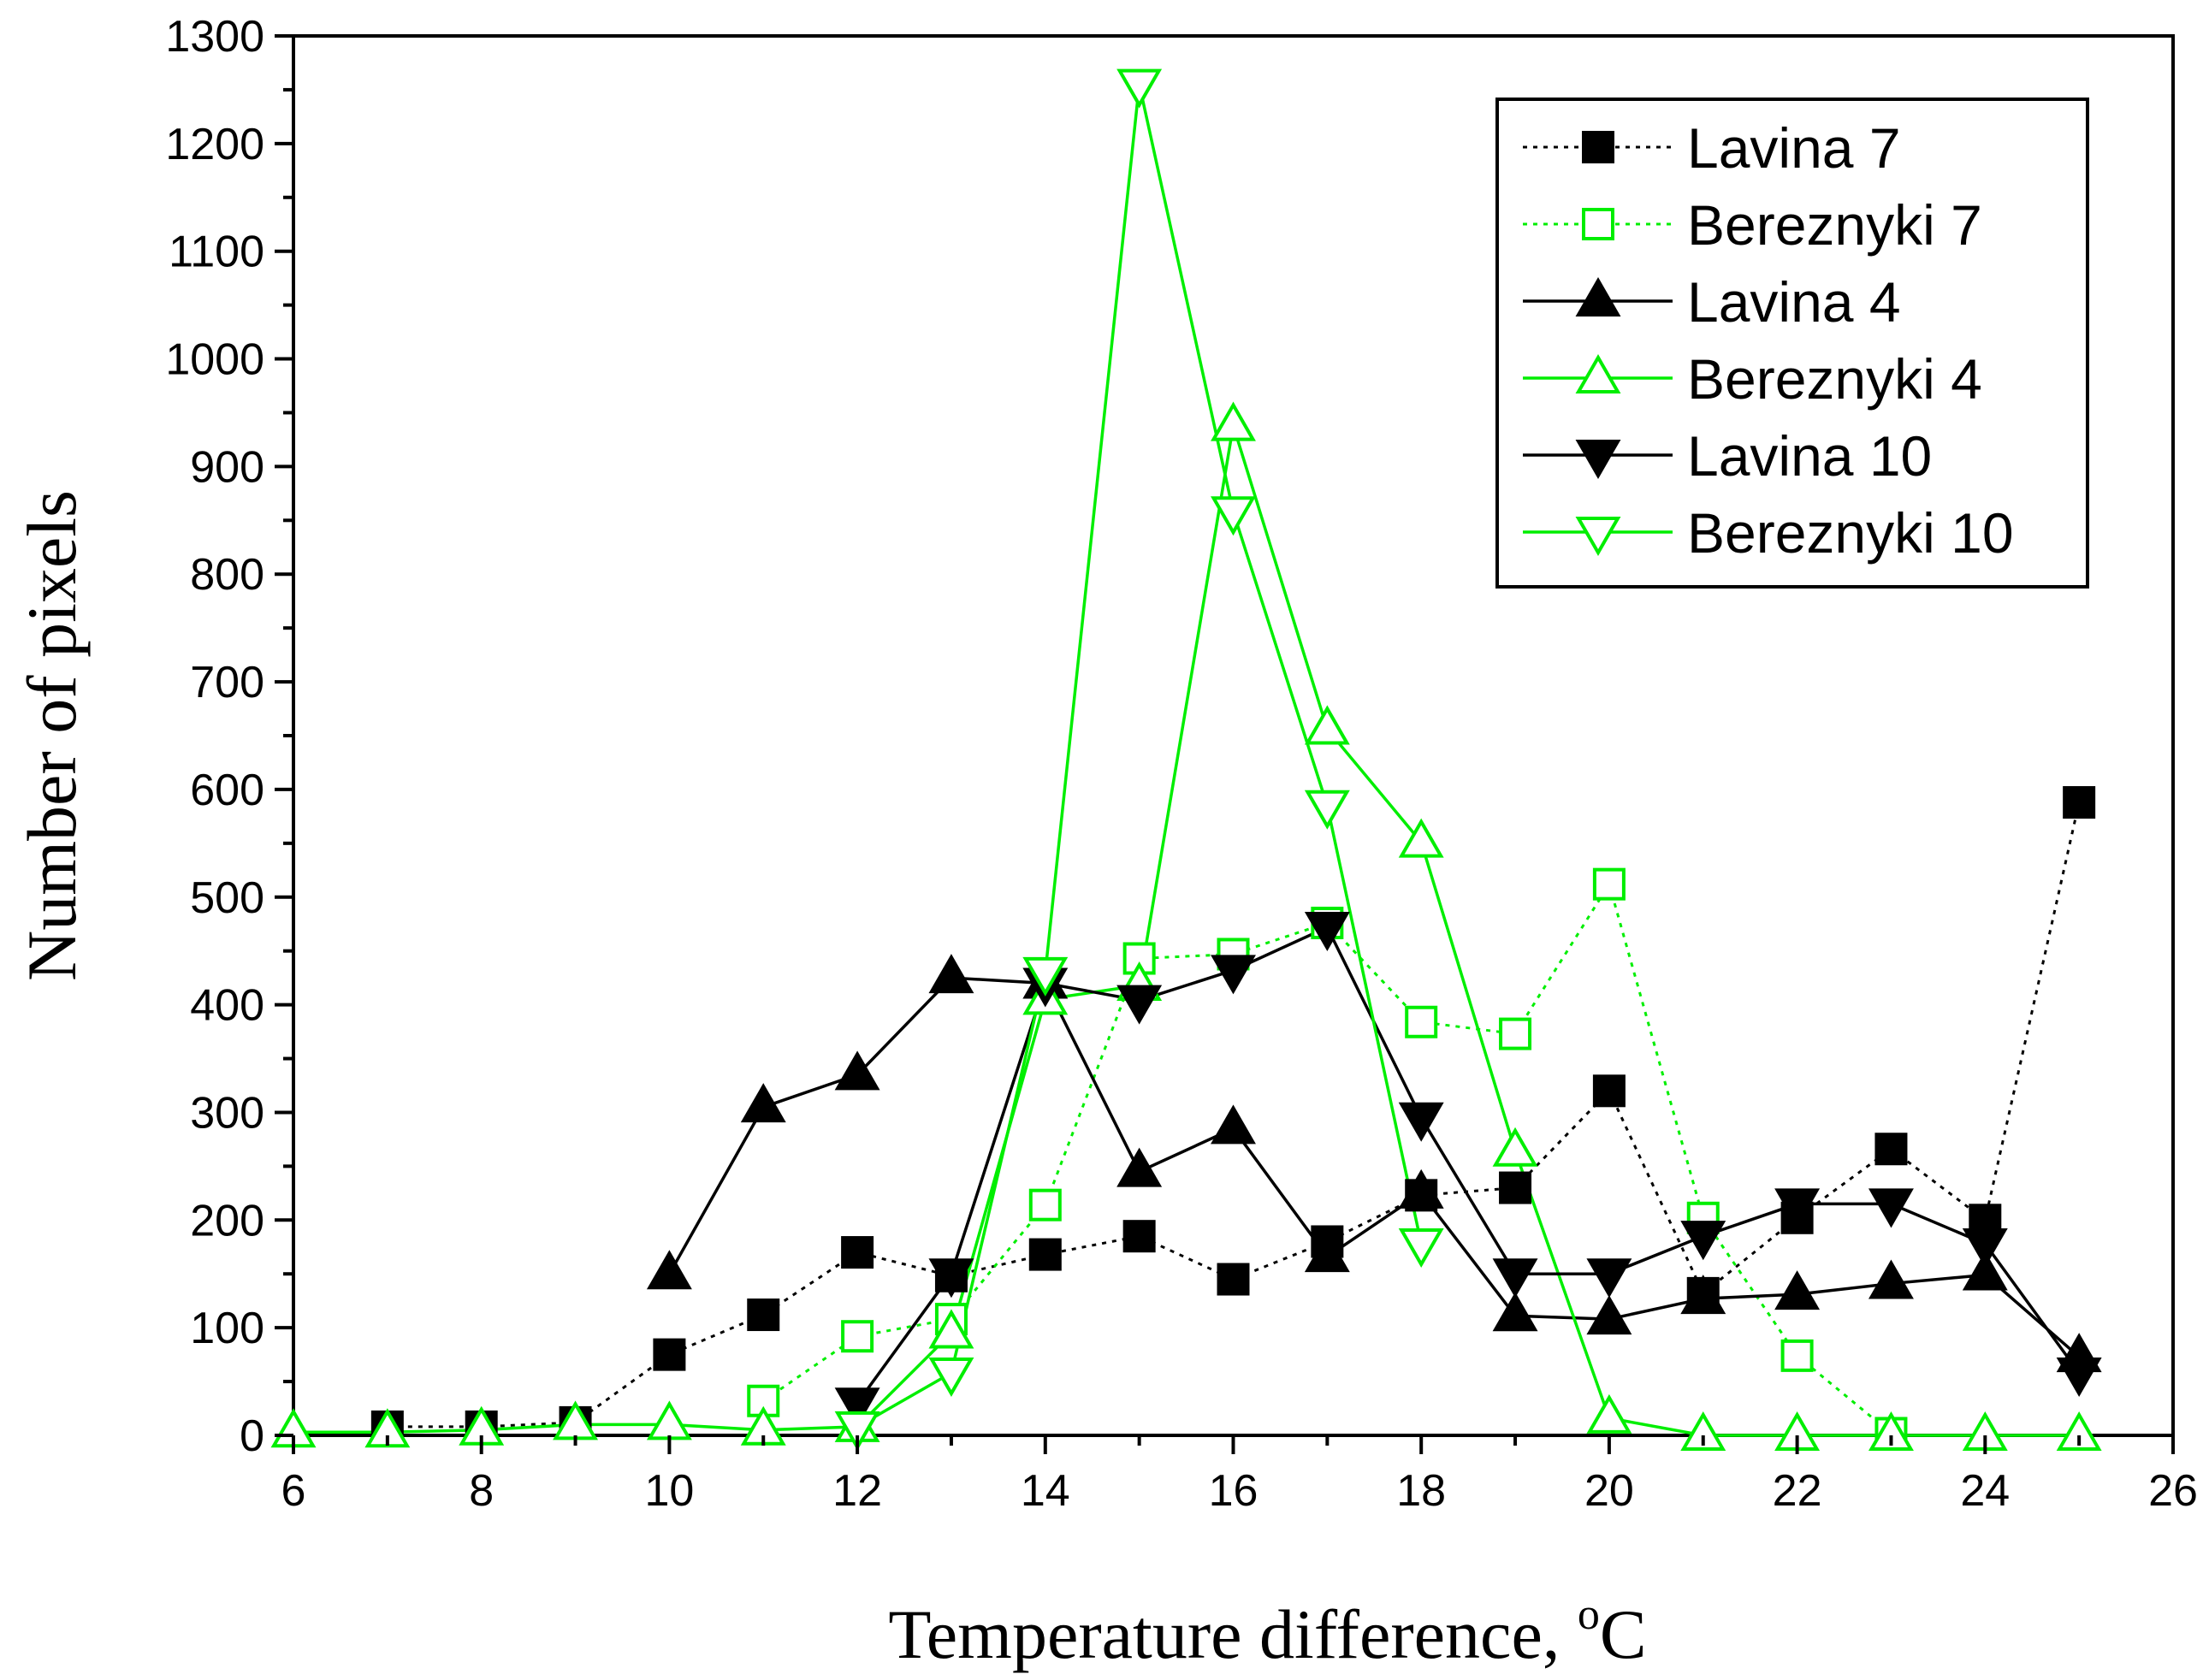 This screenshot has width=2209, height=1680. Describe the element at coordinates (227, 790) in the screenshot. I see `y-tick-label: 600` at that location.